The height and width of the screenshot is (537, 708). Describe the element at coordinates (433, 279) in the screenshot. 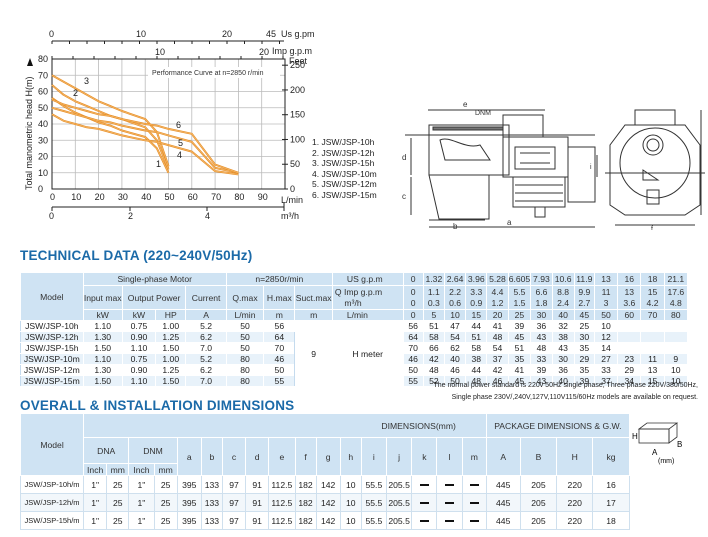

I see `q-value: 1.32` at that location.